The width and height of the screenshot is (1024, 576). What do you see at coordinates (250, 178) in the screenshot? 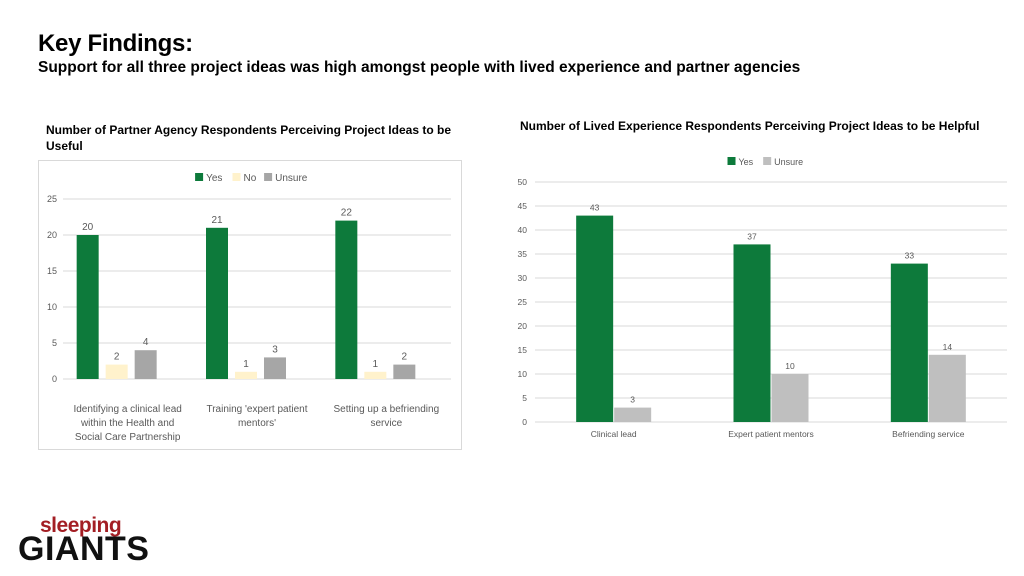
I see `legend-label-no: No` at bounding box center [250, 178].